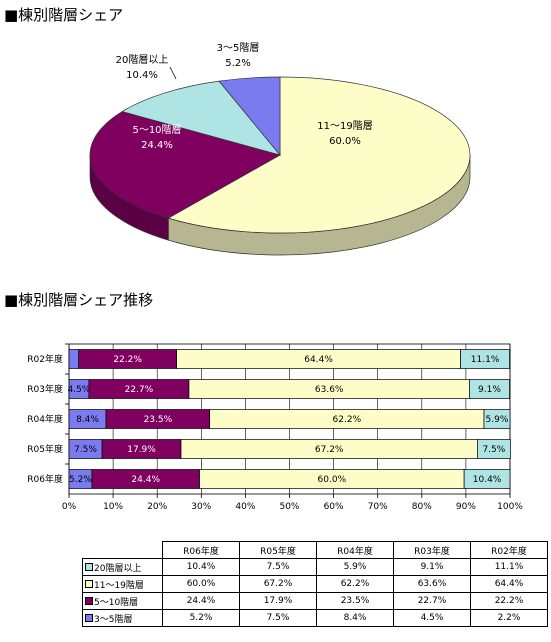 This screenshot has height=642, width=551. I want to click on bar-data-label: 5.2%, so click(80, 480).